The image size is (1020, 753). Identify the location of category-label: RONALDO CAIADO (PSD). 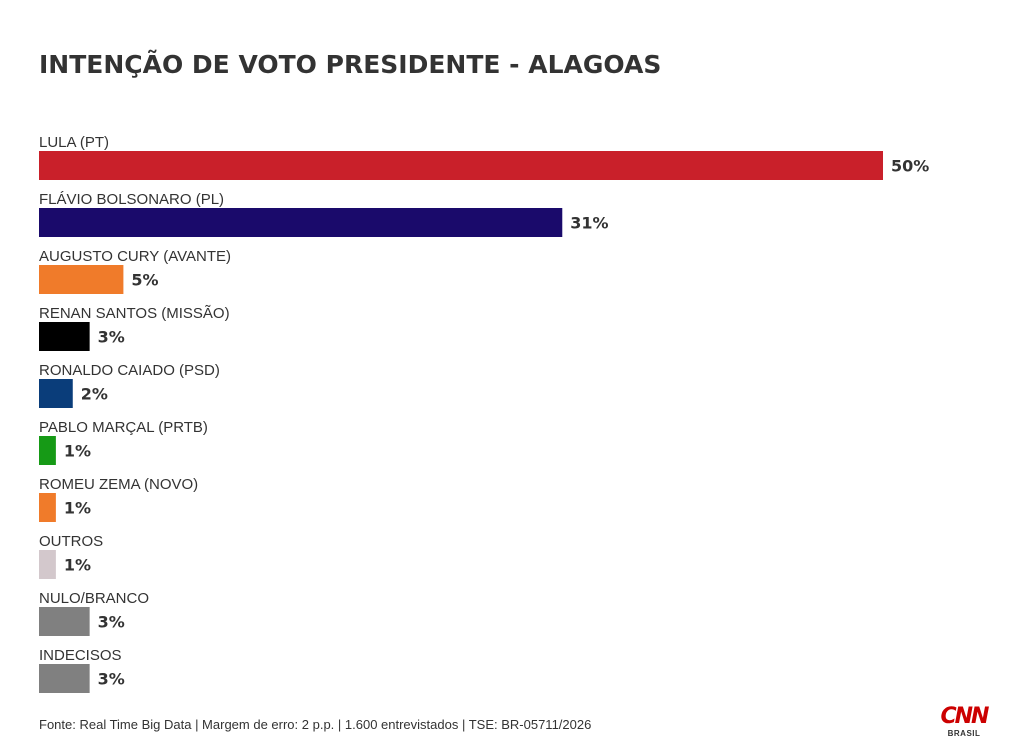
(129, 370).